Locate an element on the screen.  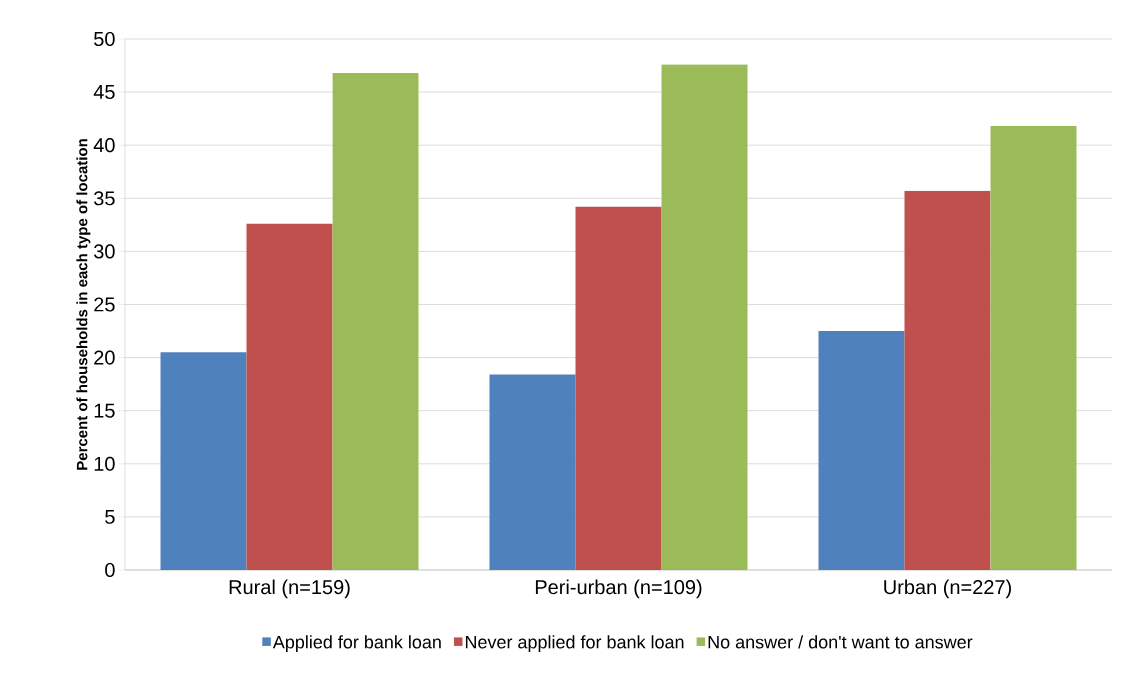
y-tick-label: 10 is located at coordinates (104, 463).